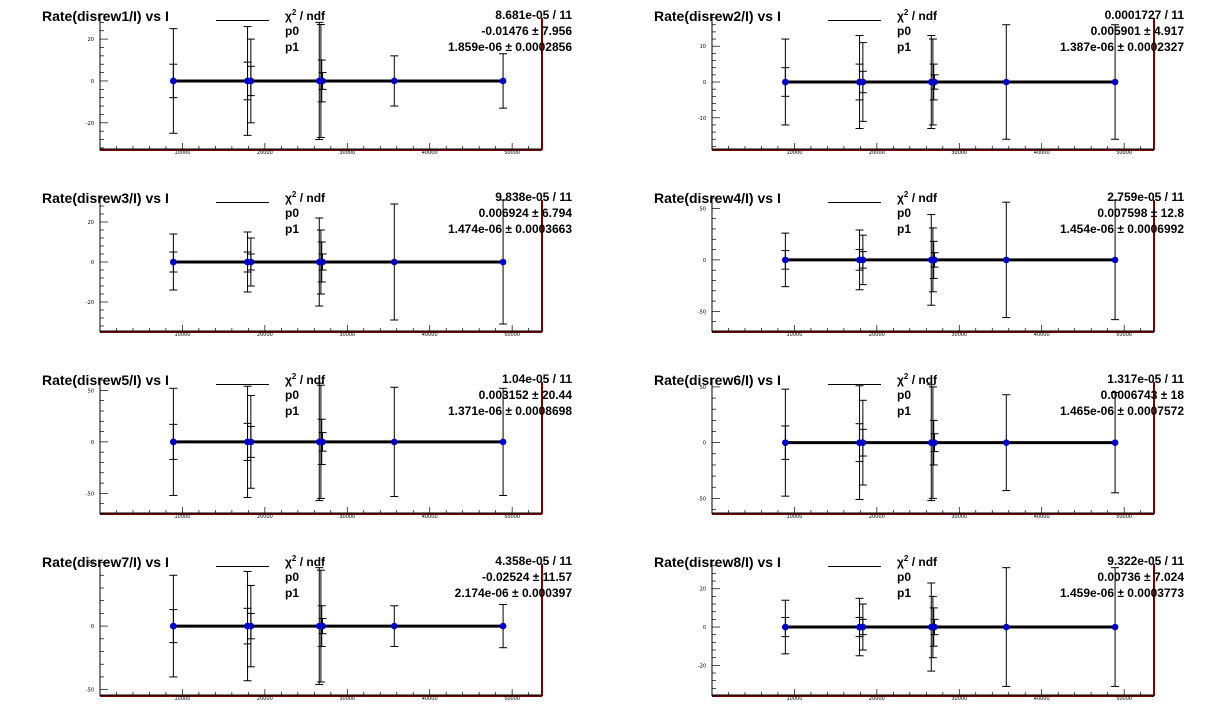 The height and width of the screenshot is (728, 1224). What do you see at coordinates (1137, 31) in the screenshot?
I see `stat-value-p0: 0.005901 ± 4.917` at bounding box center [1137, 31].